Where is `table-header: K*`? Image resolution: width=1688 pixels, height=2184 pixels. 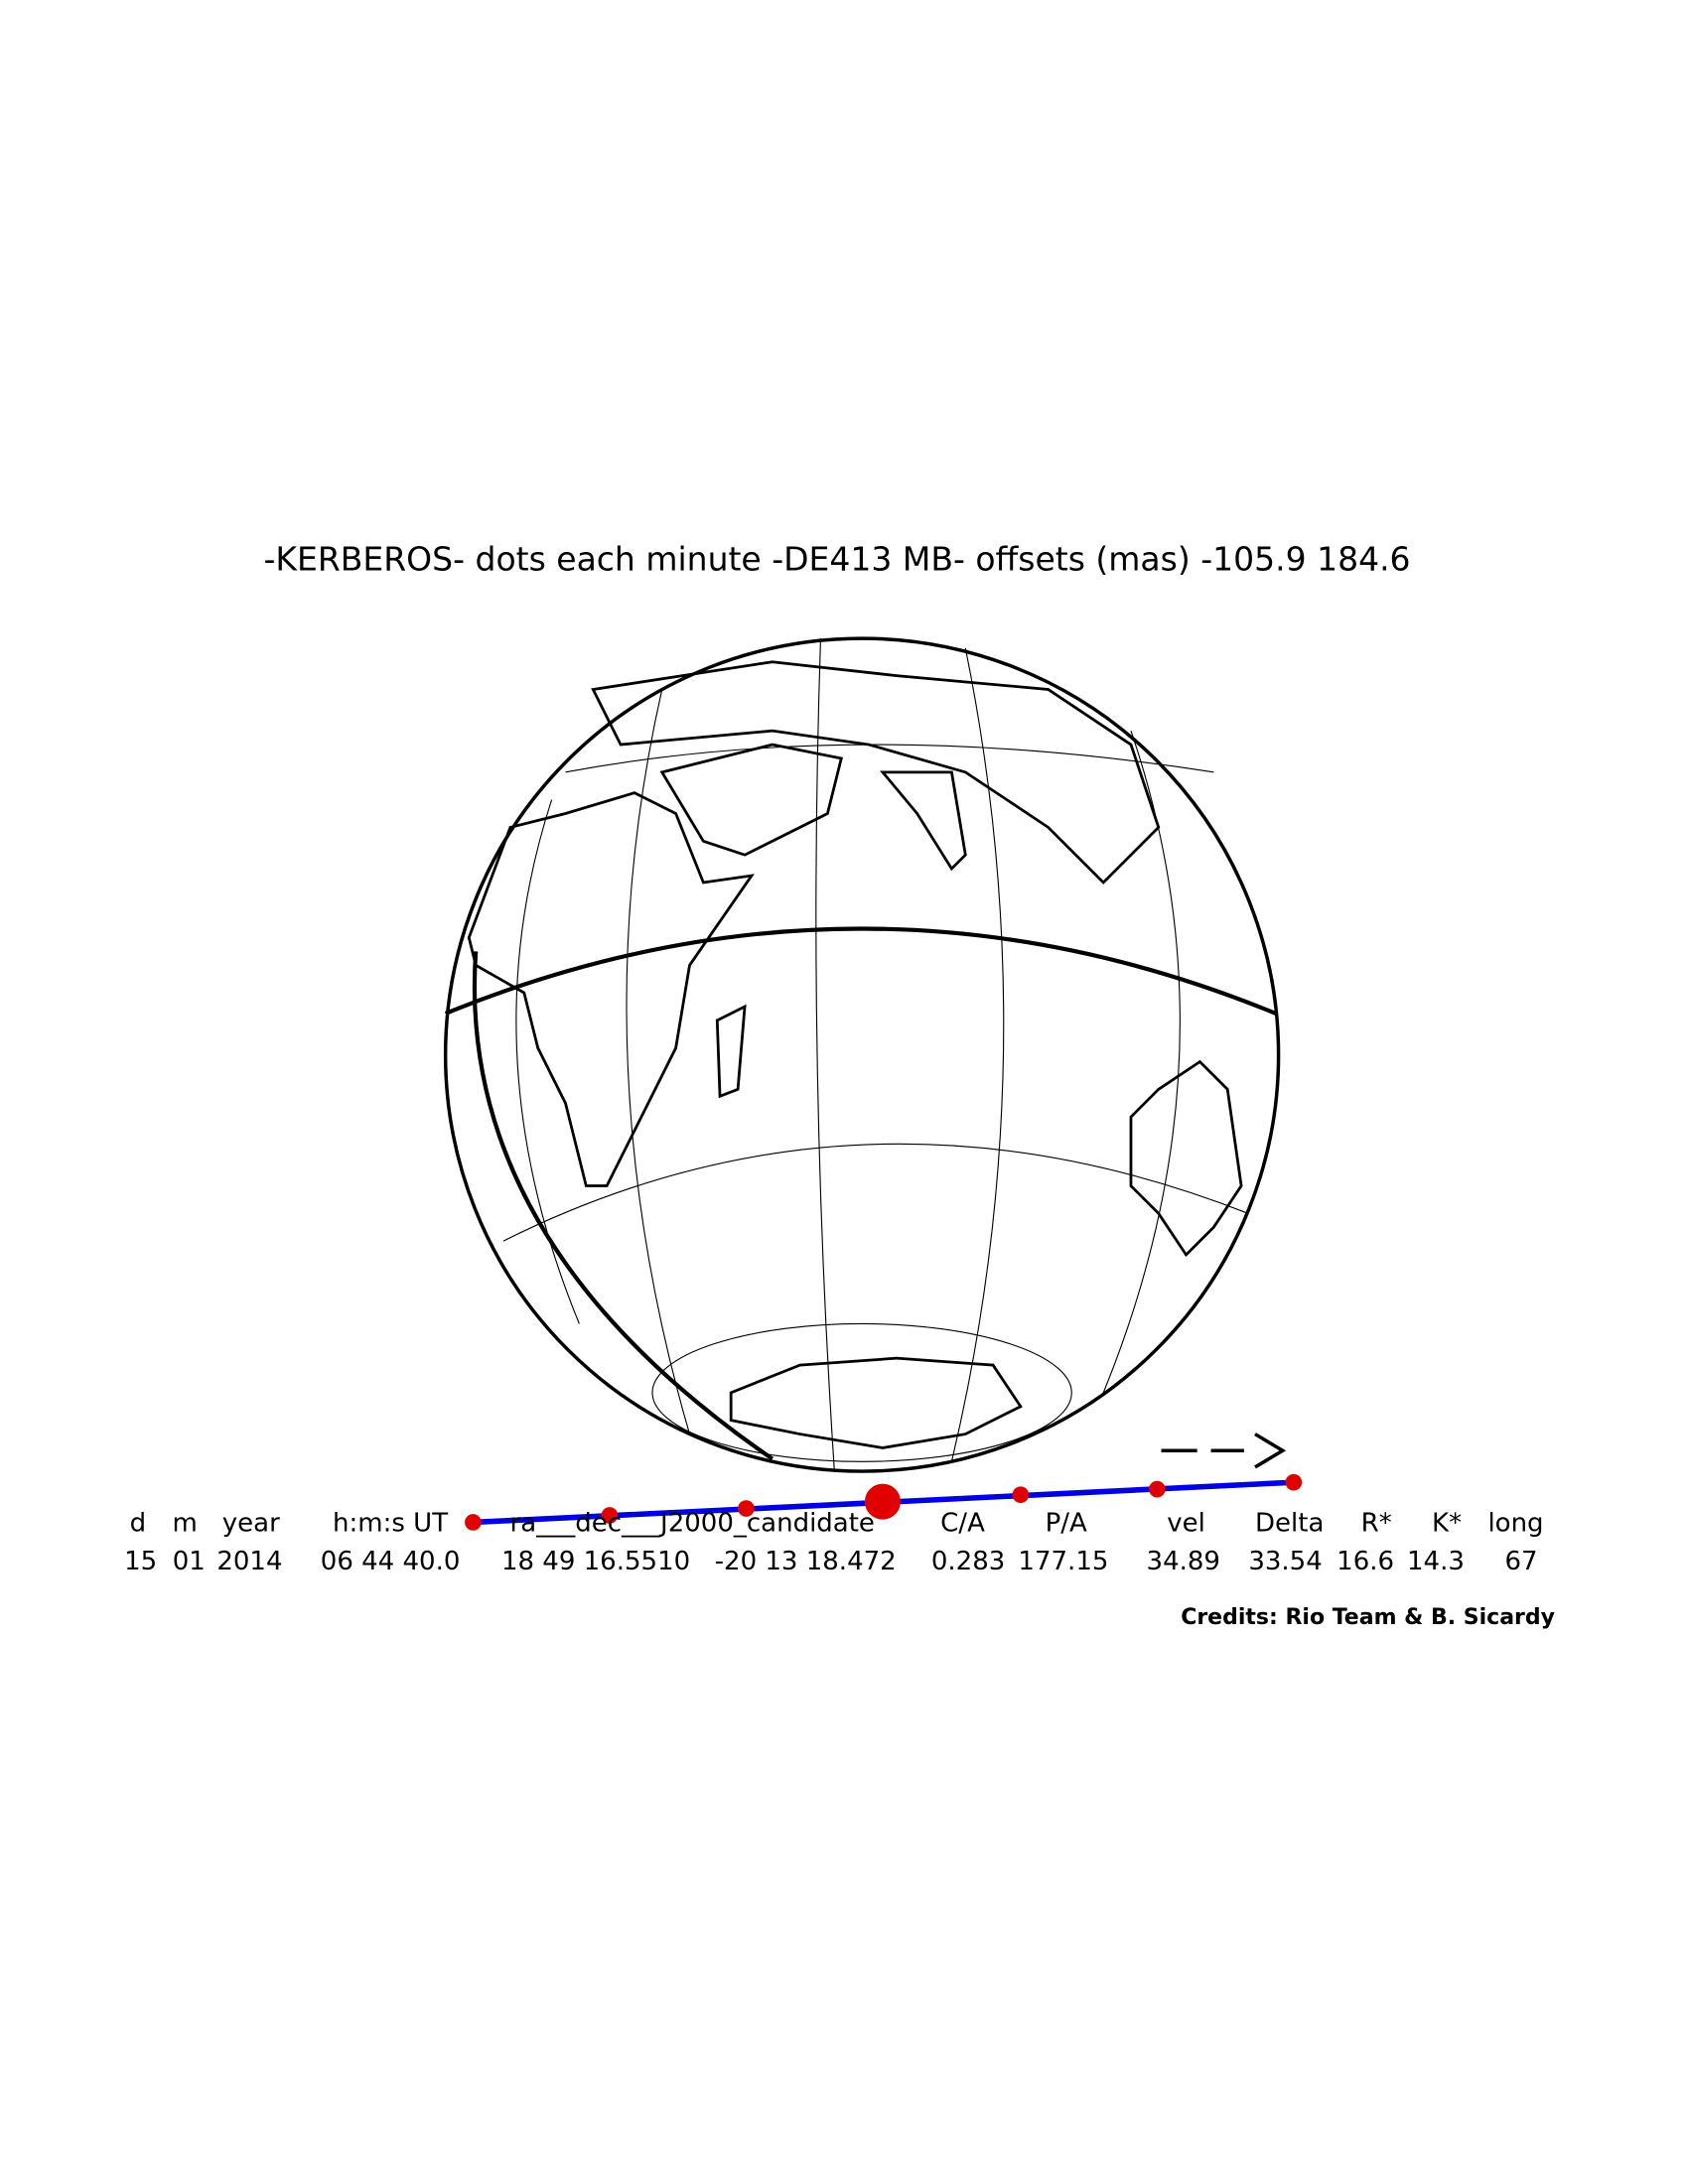
table-header: K* is located at coordinates (1447, 1523).